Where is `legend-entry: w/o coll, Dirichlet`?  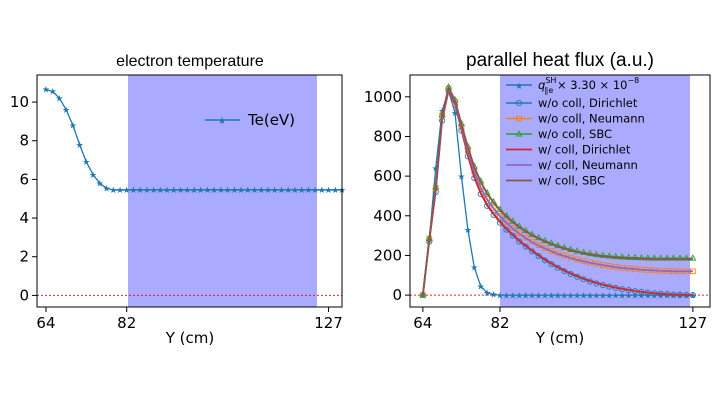
legend-entry: w/o coll, Dirichlet is located at coordinates (572, 103).